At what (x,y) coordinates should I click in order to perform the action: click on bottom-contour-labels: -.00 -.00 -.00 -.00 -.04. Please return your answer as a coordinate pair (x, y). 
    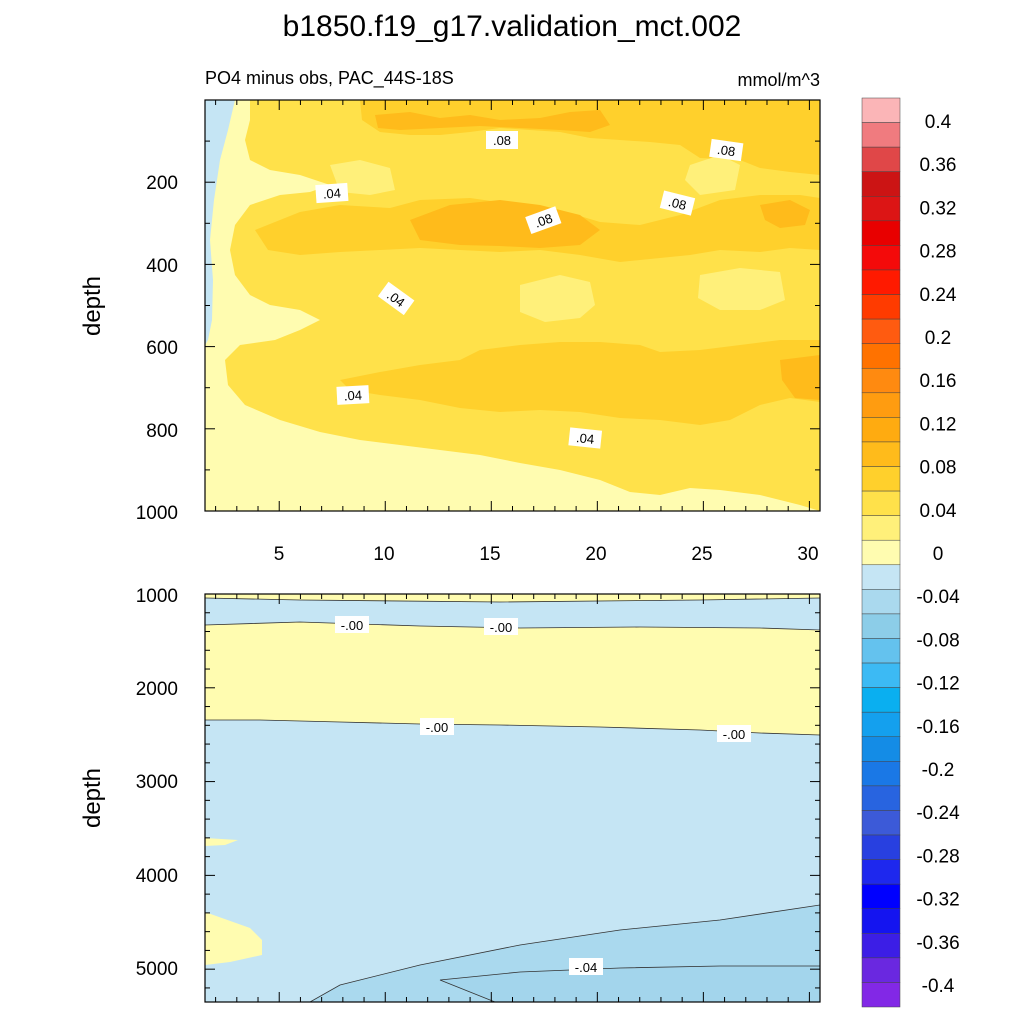
    Looking at the image, I should click on (543, 795).